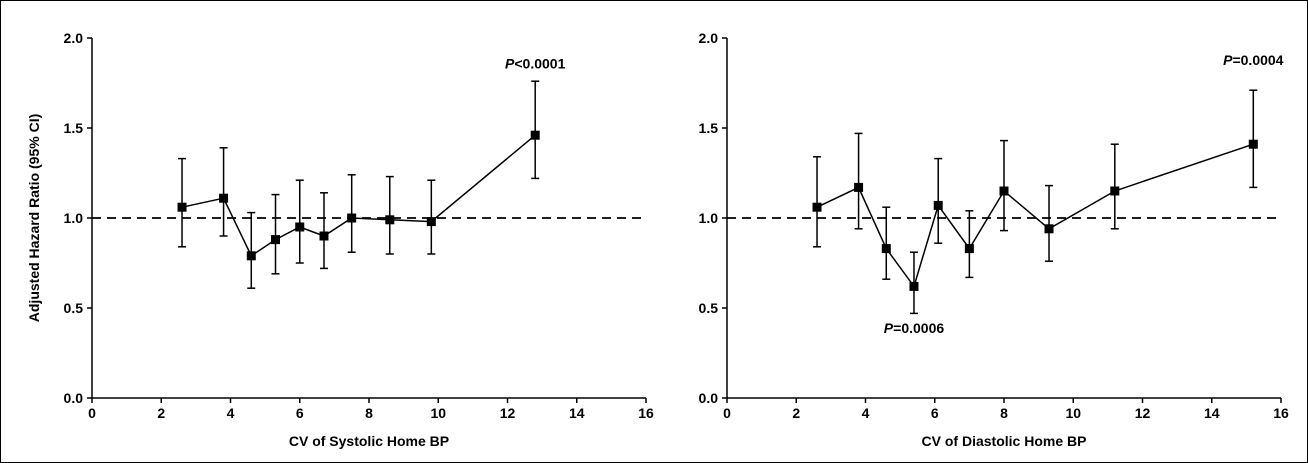  What do you see at coordinates (535, 64) in the screenshot?
I see `panel-1-p-value-label: P<0.0001` at bounding box center [535, 64].